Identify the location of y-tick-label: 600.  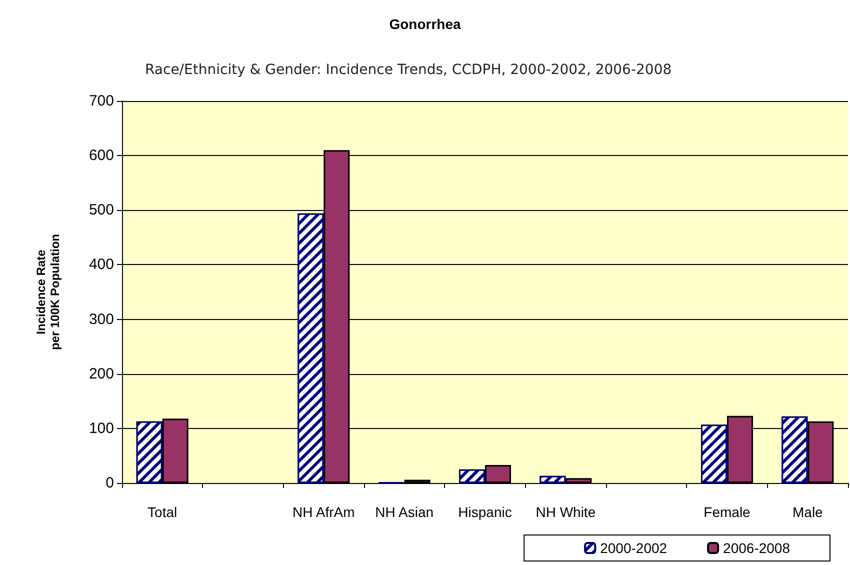
(101, 155).